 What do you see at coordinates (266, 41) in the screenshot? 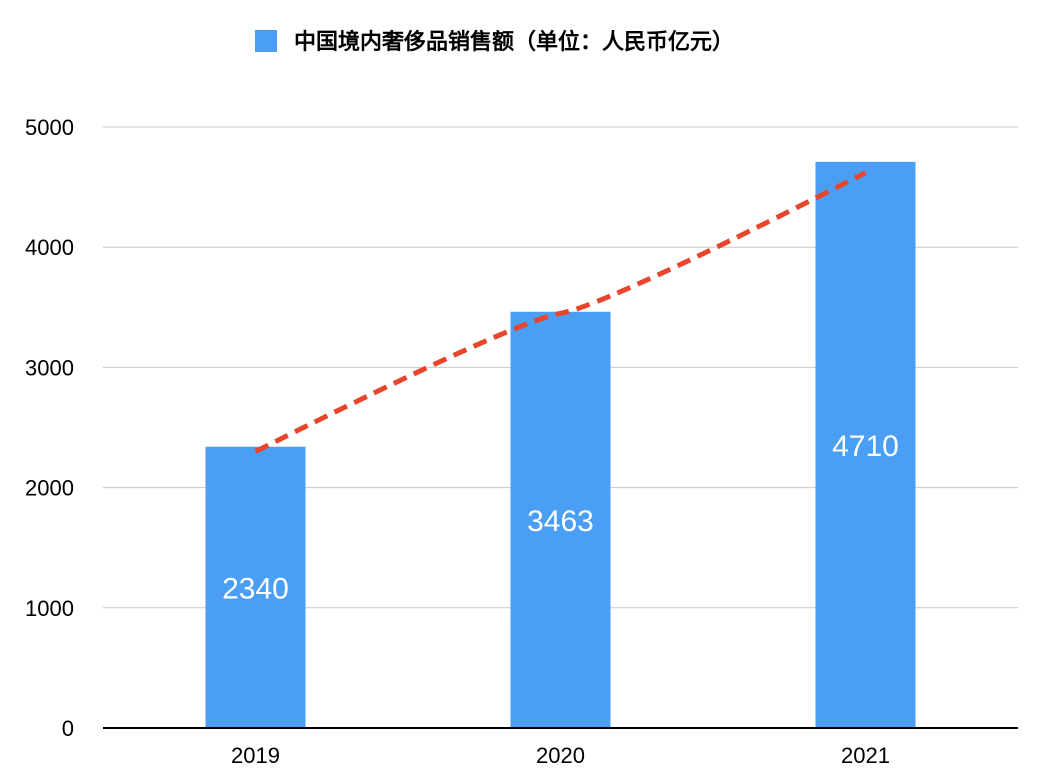
I see `legend-swatch` at bounding box center [266, 41].